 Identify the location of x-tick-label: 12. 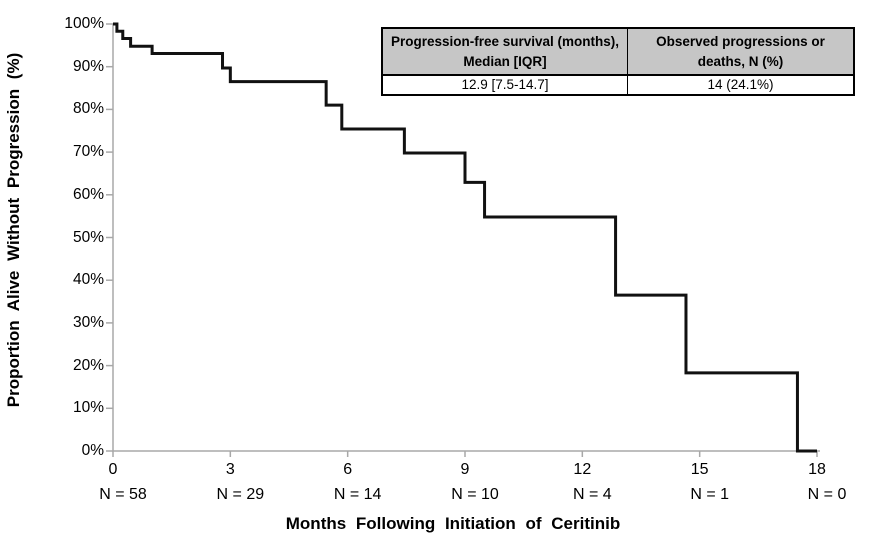
(582, 469).